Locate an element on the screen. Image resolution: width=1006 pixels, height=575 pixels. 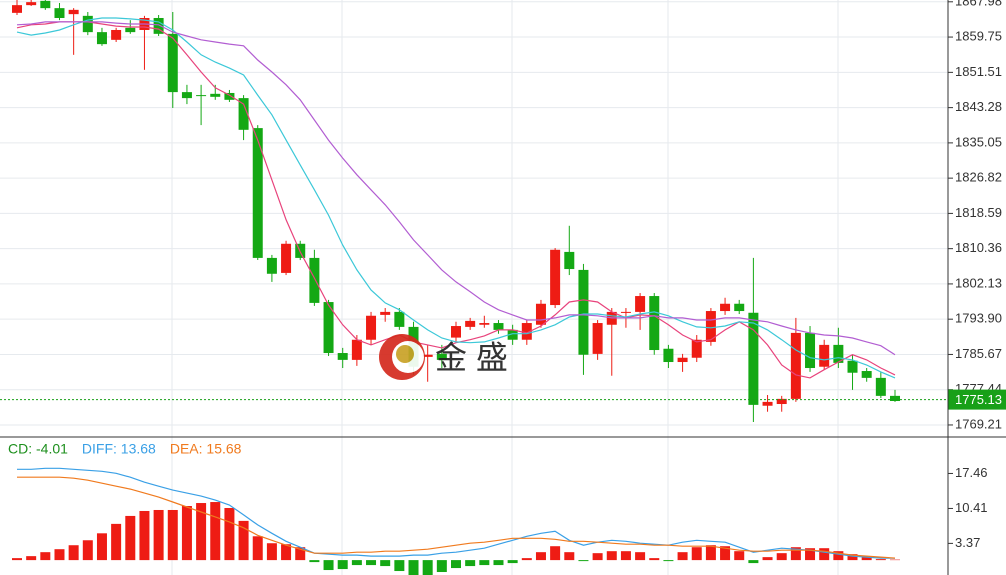
legend-label: DIFF: 13.68 is located at coordinates (119, 449).